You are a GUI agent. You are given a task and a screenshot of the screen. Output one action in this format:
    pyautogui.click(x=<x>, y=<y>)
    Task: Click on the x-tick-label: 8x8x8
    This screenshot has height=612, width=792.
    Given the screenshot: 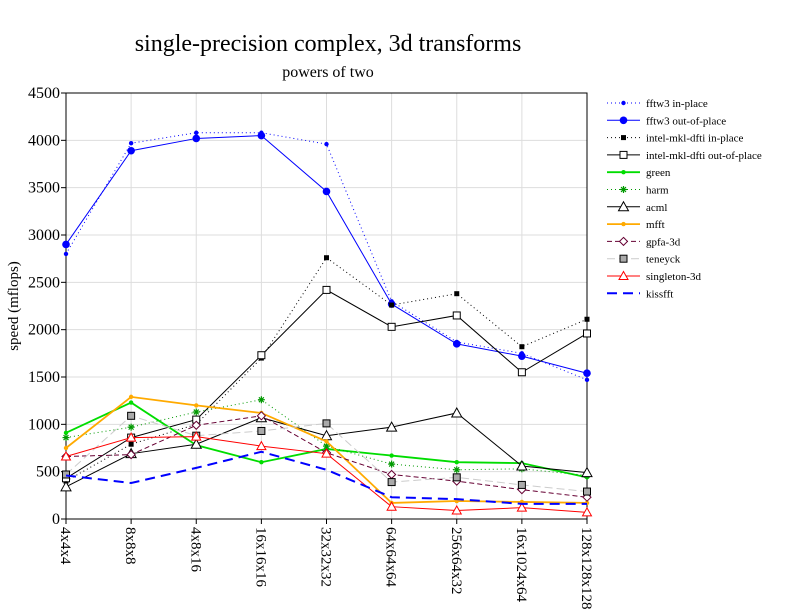 What is the action you would take?
    pyautogui.click(x=130, y=546)
    